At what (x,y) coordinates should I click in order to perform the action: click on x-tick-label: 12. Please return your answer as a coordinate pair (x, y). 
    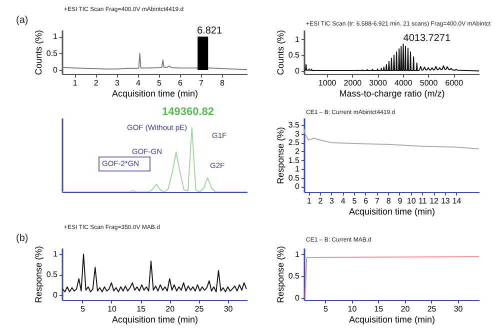
    Looking at the image, I should click on (435, 201).